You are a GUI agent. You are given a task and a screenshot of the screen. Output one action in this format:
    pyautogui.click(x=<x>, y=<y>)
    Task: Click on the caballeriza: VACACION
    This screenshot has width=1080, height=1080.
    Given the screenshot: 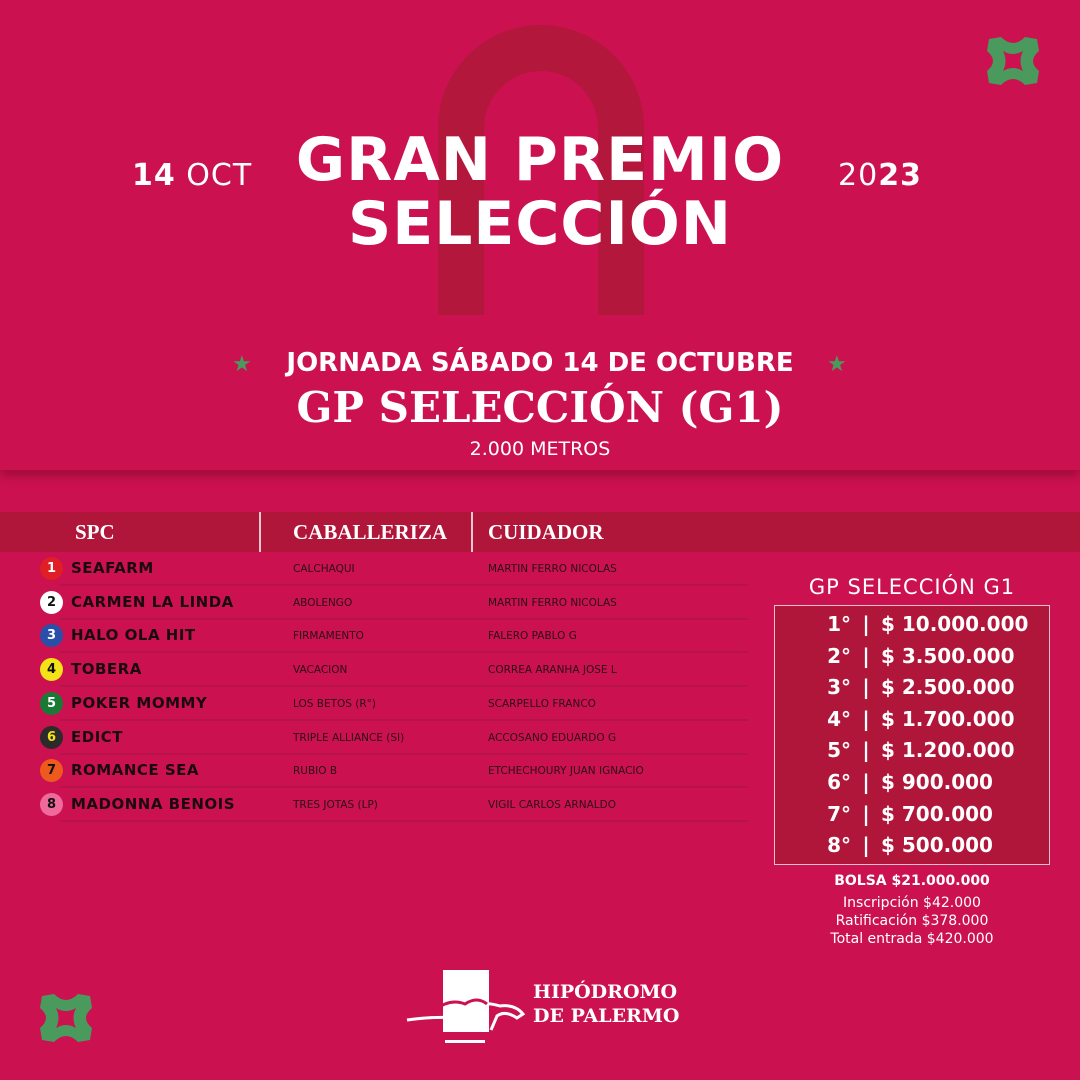 What is the action you would take?
    pyautogui.click(x=320, y=670)
    